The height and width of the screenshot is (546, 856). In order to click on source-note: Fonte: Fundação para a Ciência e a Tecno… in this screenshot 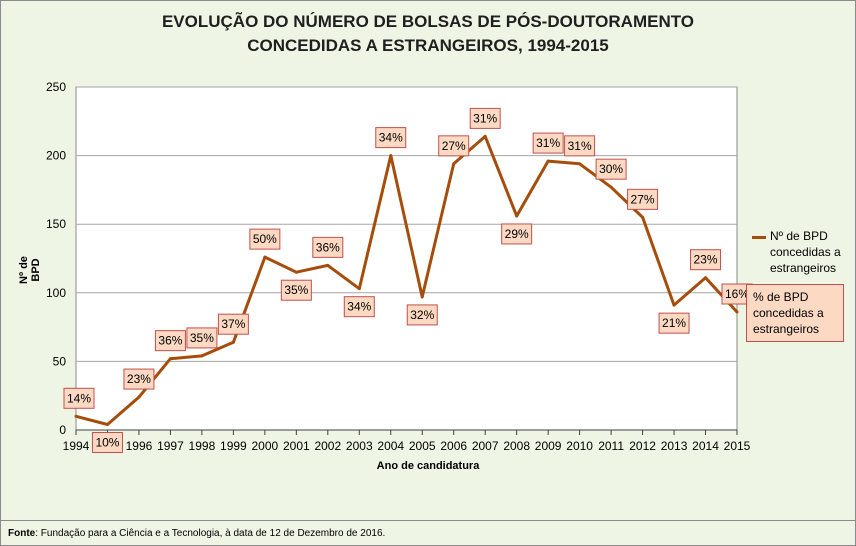, I will do `click(196, 533)`.